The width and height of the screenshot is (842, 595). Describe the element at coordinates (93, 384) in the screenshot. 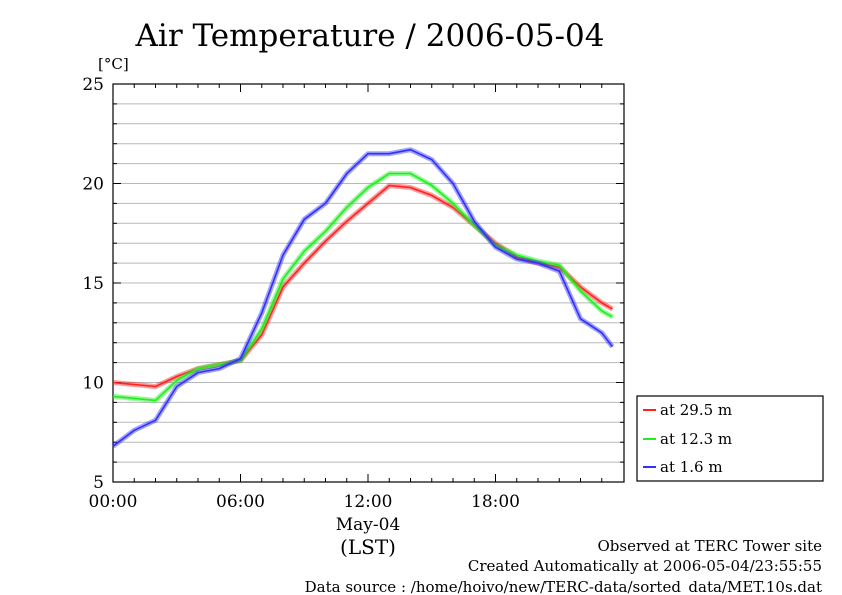

I see `y-tick-label: 10` at that location.